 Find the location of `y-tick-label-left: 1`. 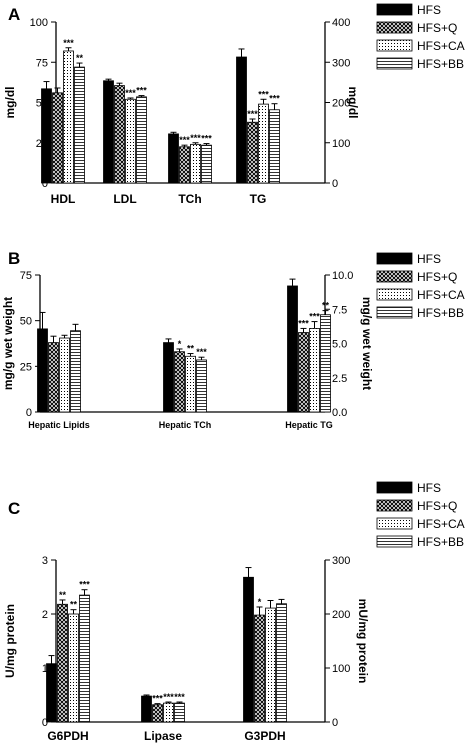

y-tick-label-left: 1 is located at coordinates (45, 669).